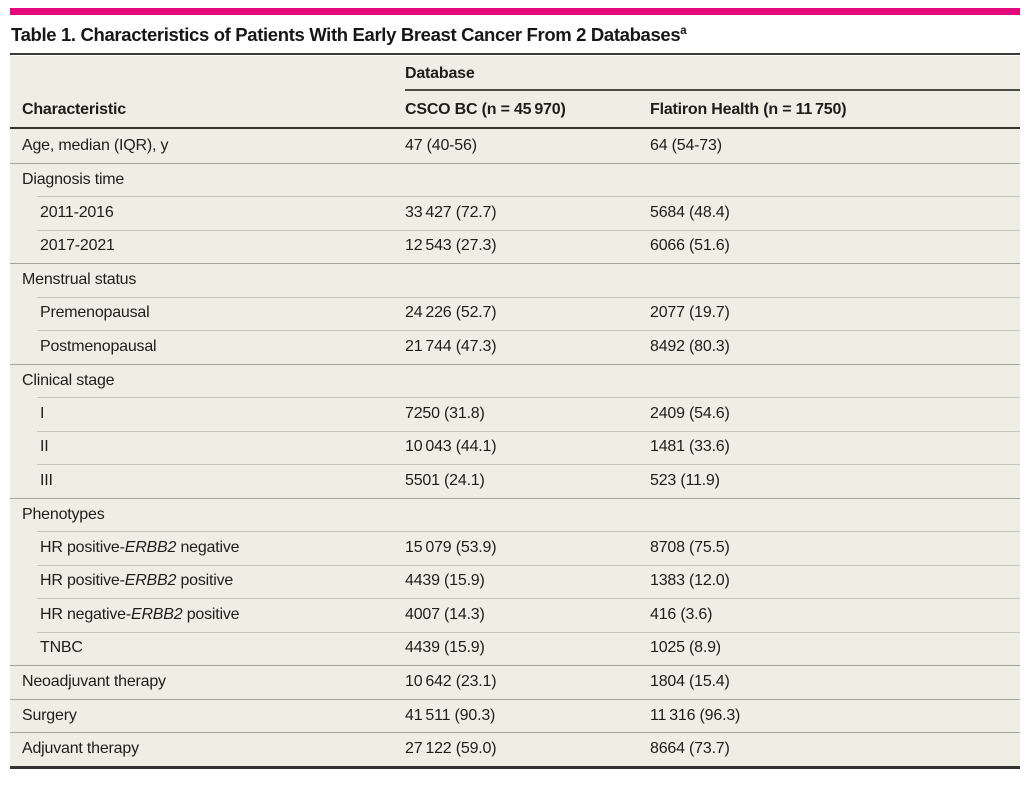 This screenshot has height=796, width=1033. I want to click on column-header-characteristic: Characteristic, so click(74, 109).